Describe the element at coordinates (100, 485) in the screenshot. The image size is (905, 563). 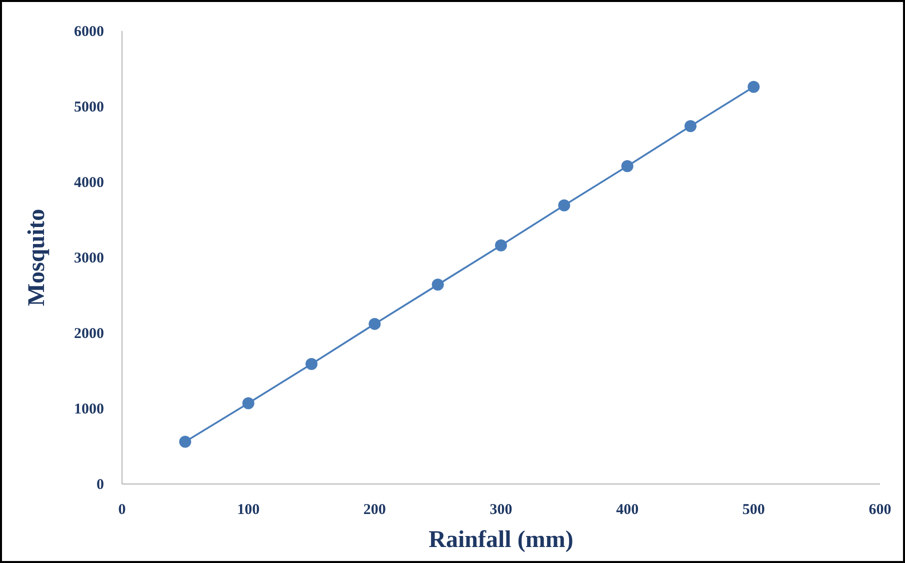
I see `y-tick-label: 0` at that location.